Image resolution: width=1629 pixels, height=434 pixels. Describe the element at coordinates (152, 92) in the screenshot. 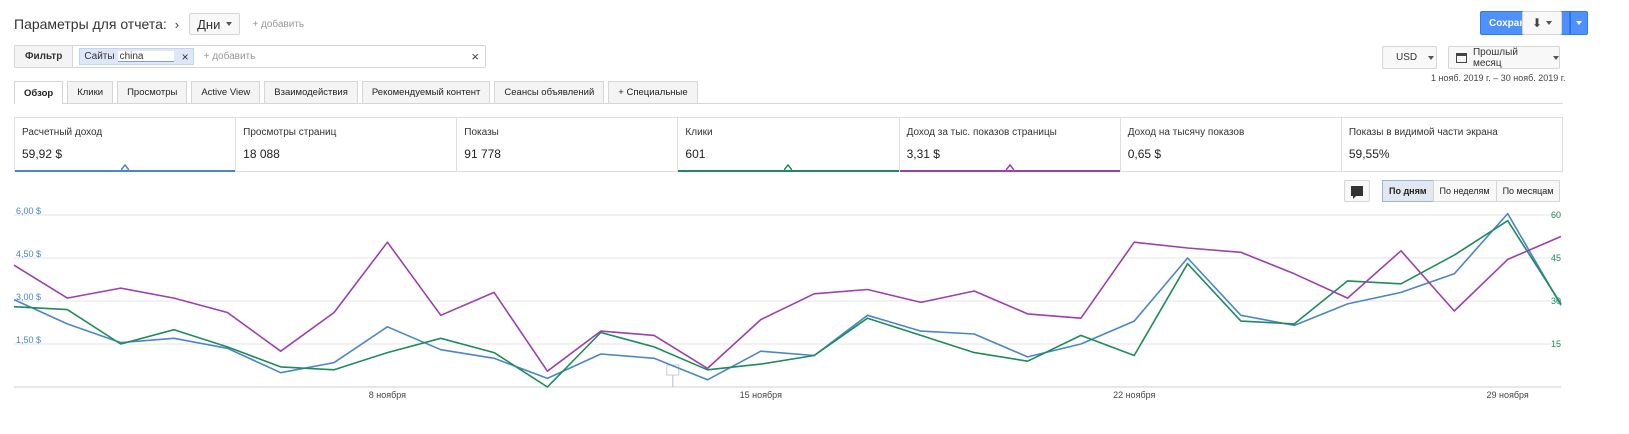

I see `tab-2: Просмотры` at that location.